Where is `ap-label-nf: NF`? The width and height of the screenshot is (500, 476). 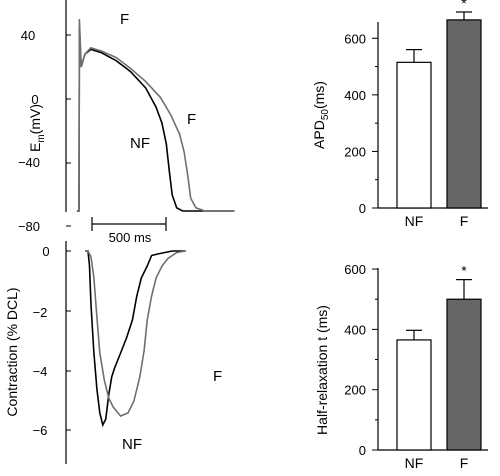
ap-label-nf: NF is located at coordinates (140, 143).